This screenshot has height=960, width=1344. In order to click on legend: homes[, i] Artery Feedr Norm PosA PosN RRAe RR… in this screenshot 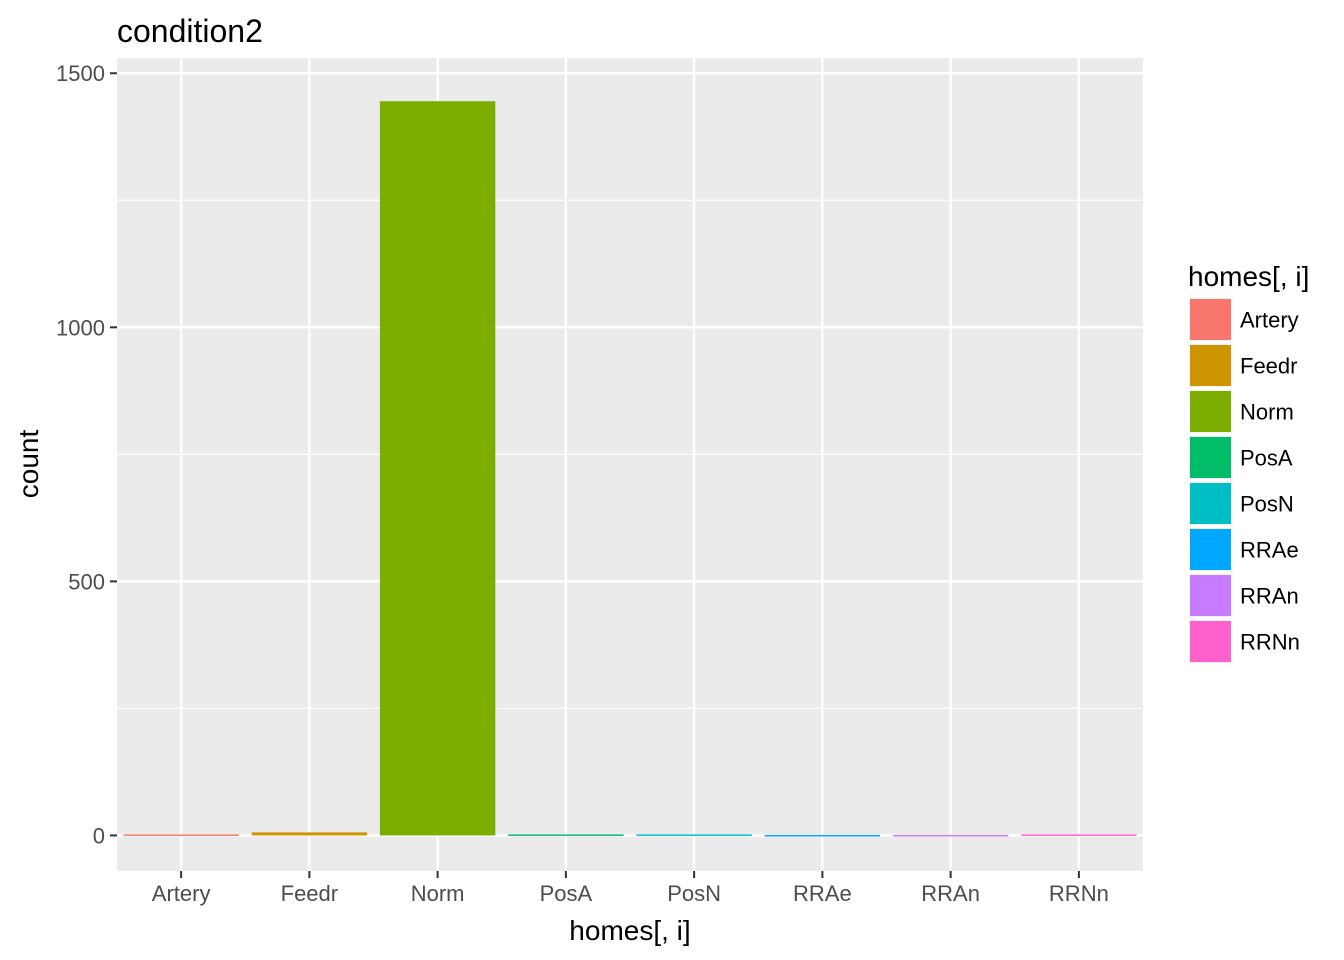, I will do `click(1248, 462)`.